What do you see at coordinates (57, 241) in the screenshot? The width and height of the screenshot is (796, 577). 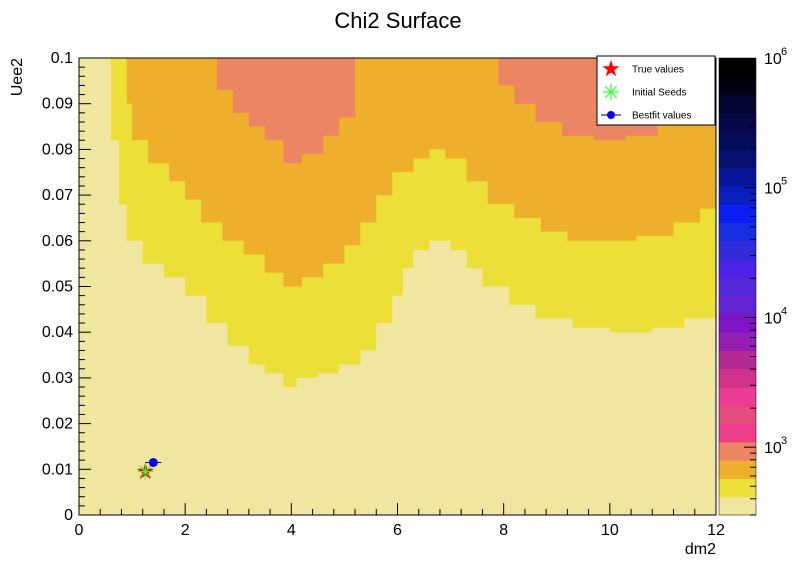 I see `y-tick-label: 0.06` at bounding box center [57, 241].